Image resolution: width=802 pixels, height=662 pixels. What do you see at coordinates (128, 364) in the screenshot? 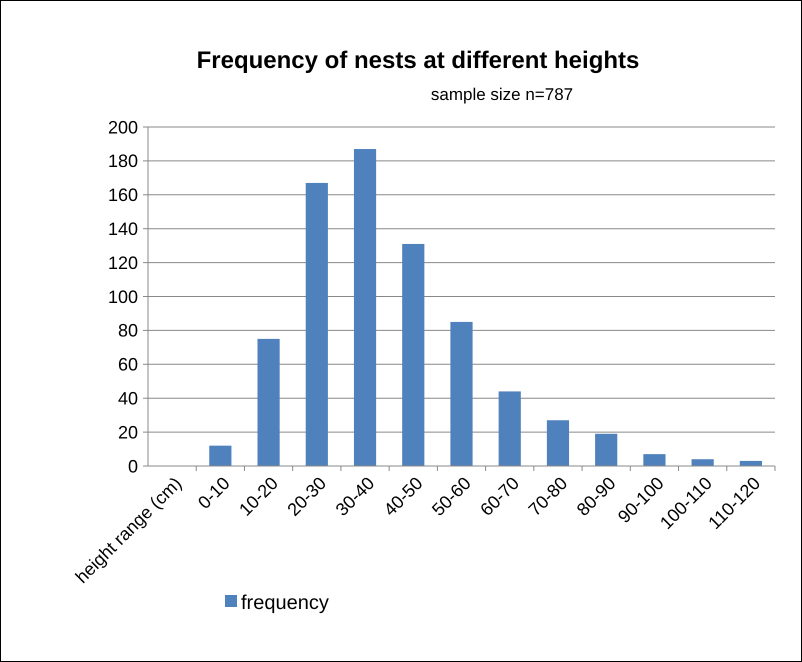
I see `y-tick-label: 60` at bounding box center [128, 364].